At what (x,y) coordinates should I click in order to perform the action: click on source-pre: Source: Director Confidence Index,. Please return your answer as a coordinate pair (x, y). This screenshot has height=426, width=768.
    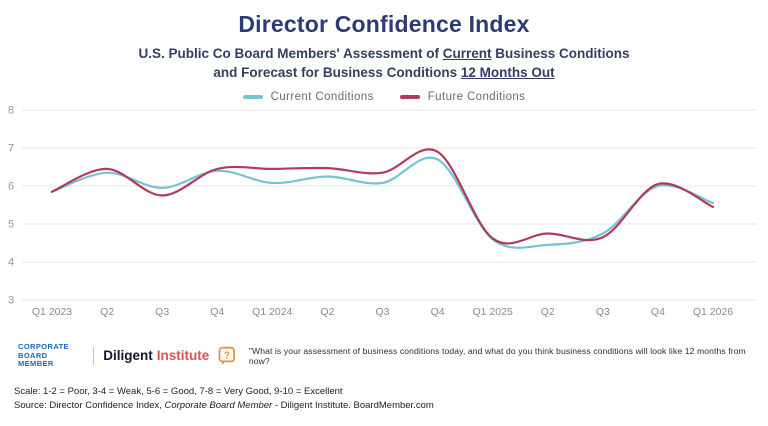
    Looking at the image, I should click on (89, 405).